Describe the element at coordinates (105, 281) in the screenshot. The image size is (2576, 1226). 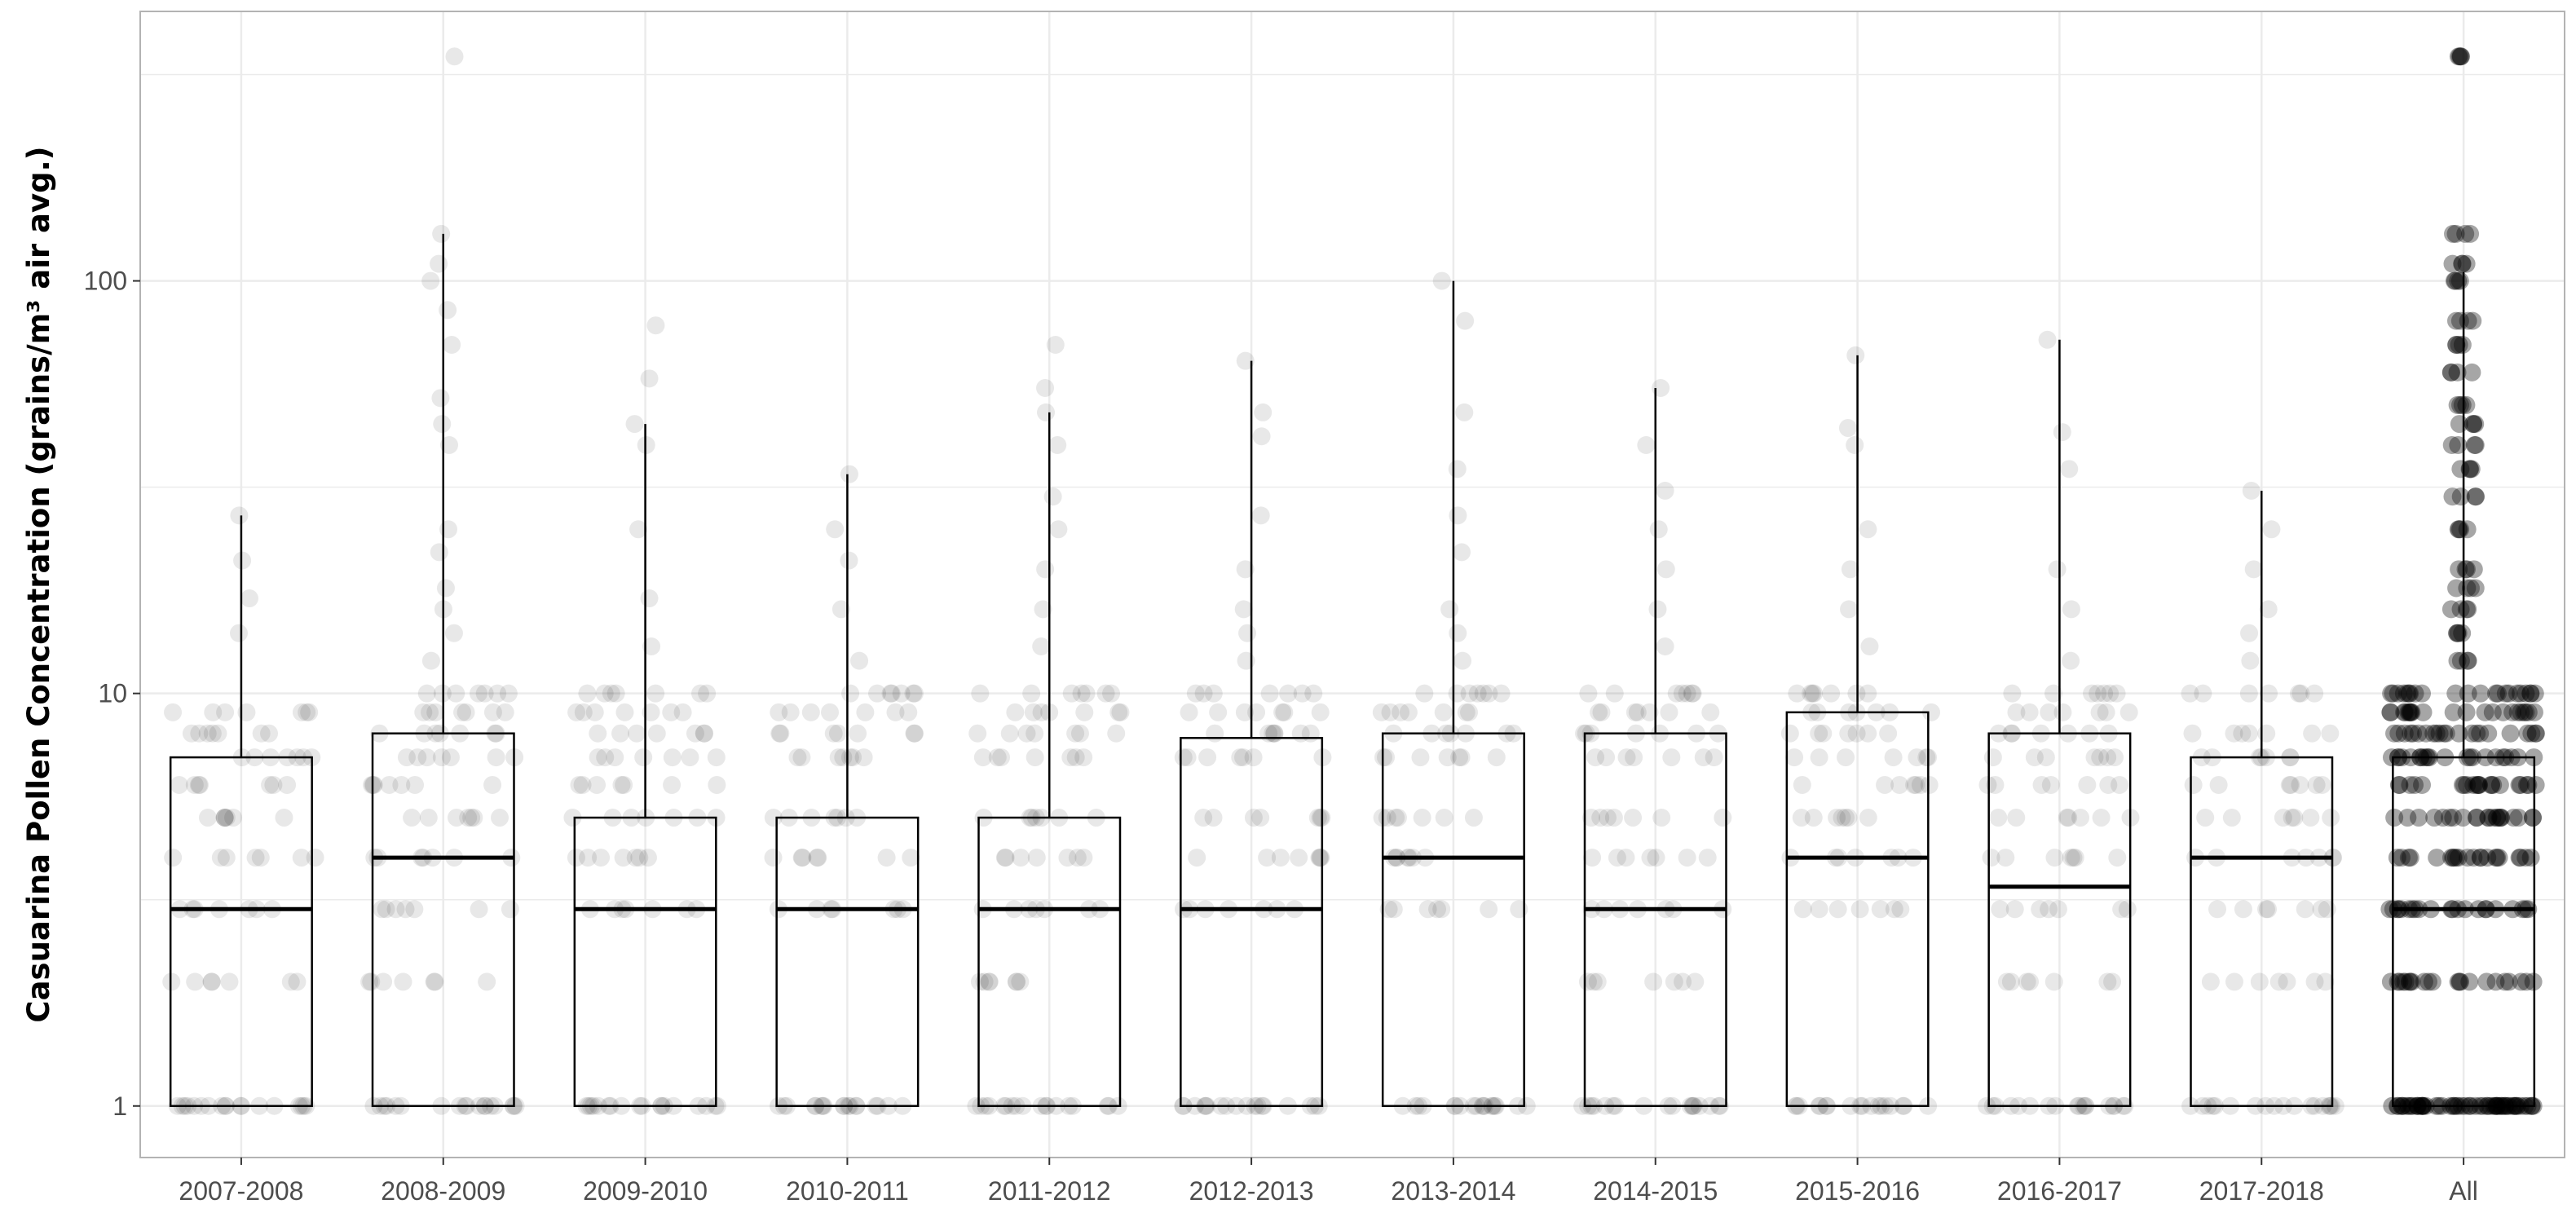
I see `y-tick-label: 100` at that location.